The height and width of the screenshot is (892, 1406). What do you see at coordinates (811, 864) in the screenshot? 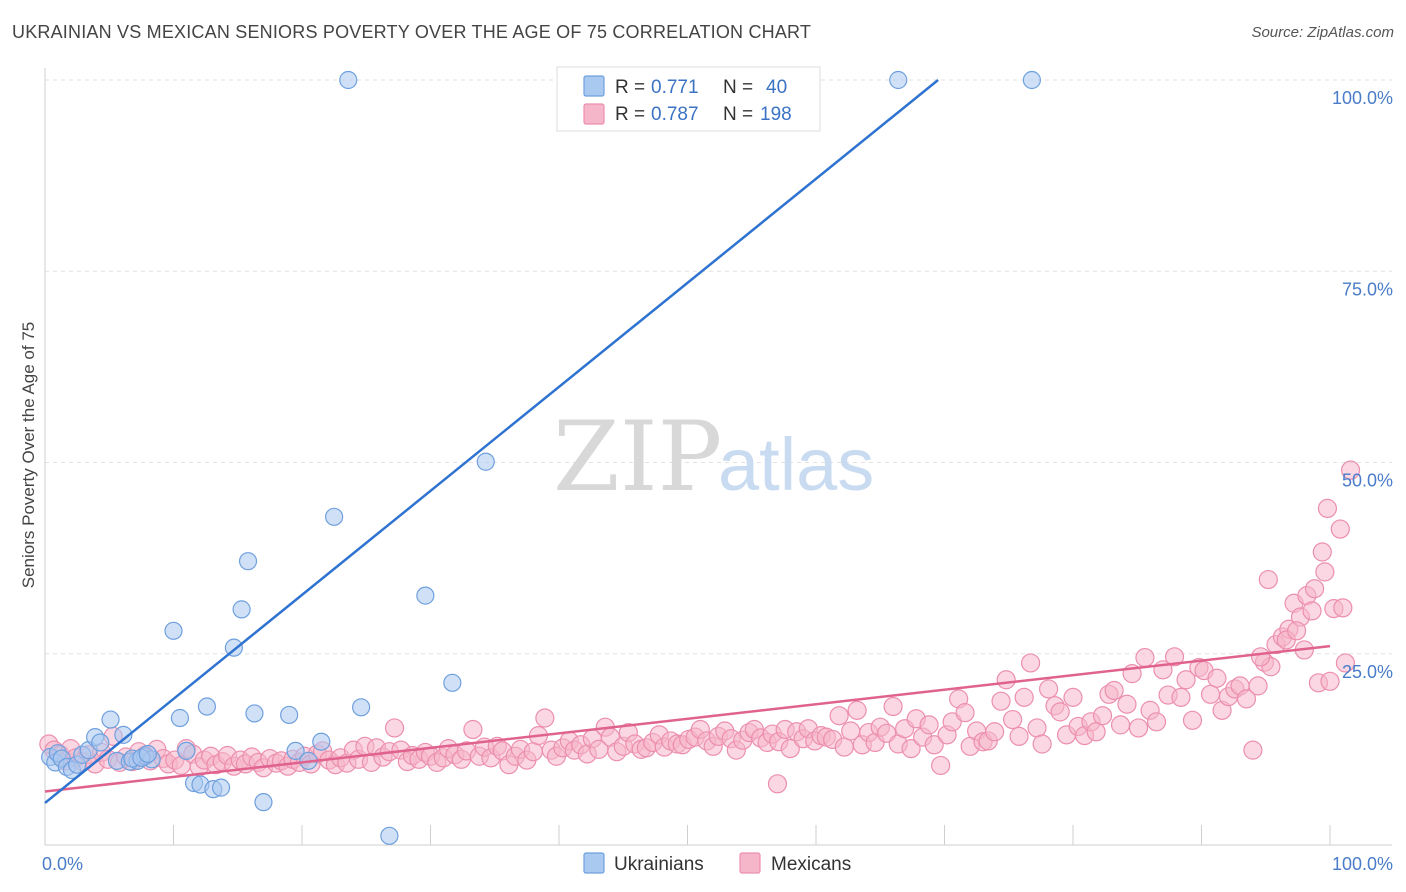
I see `series-legend-label-mexicans: Mexicans` at bounding box center [811, 864].